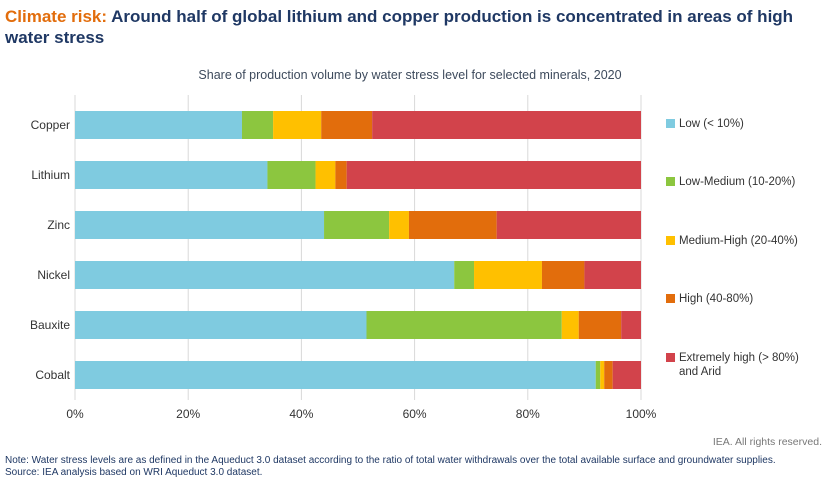 The image size is (840, 497). Describe the element at coordinates (568, 225) in the screenshot. I see `bar-segment-zinc-extremely-high-80-and-arid` at that location.